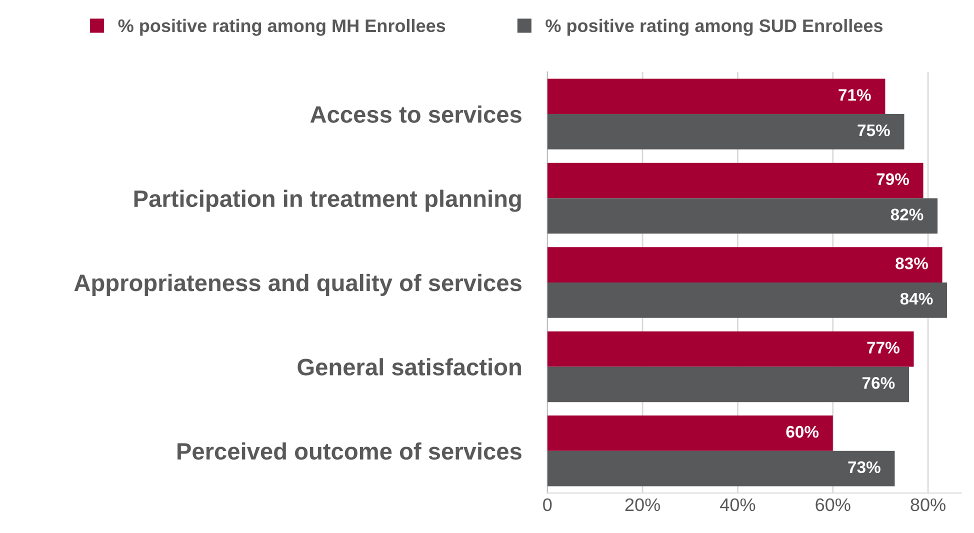 The width and height of the screenshot is (974, 533). What do you see at coordinates (802, 432) in the screenshot?
I see `data-label: 60%` at bounding box center [802, 432].